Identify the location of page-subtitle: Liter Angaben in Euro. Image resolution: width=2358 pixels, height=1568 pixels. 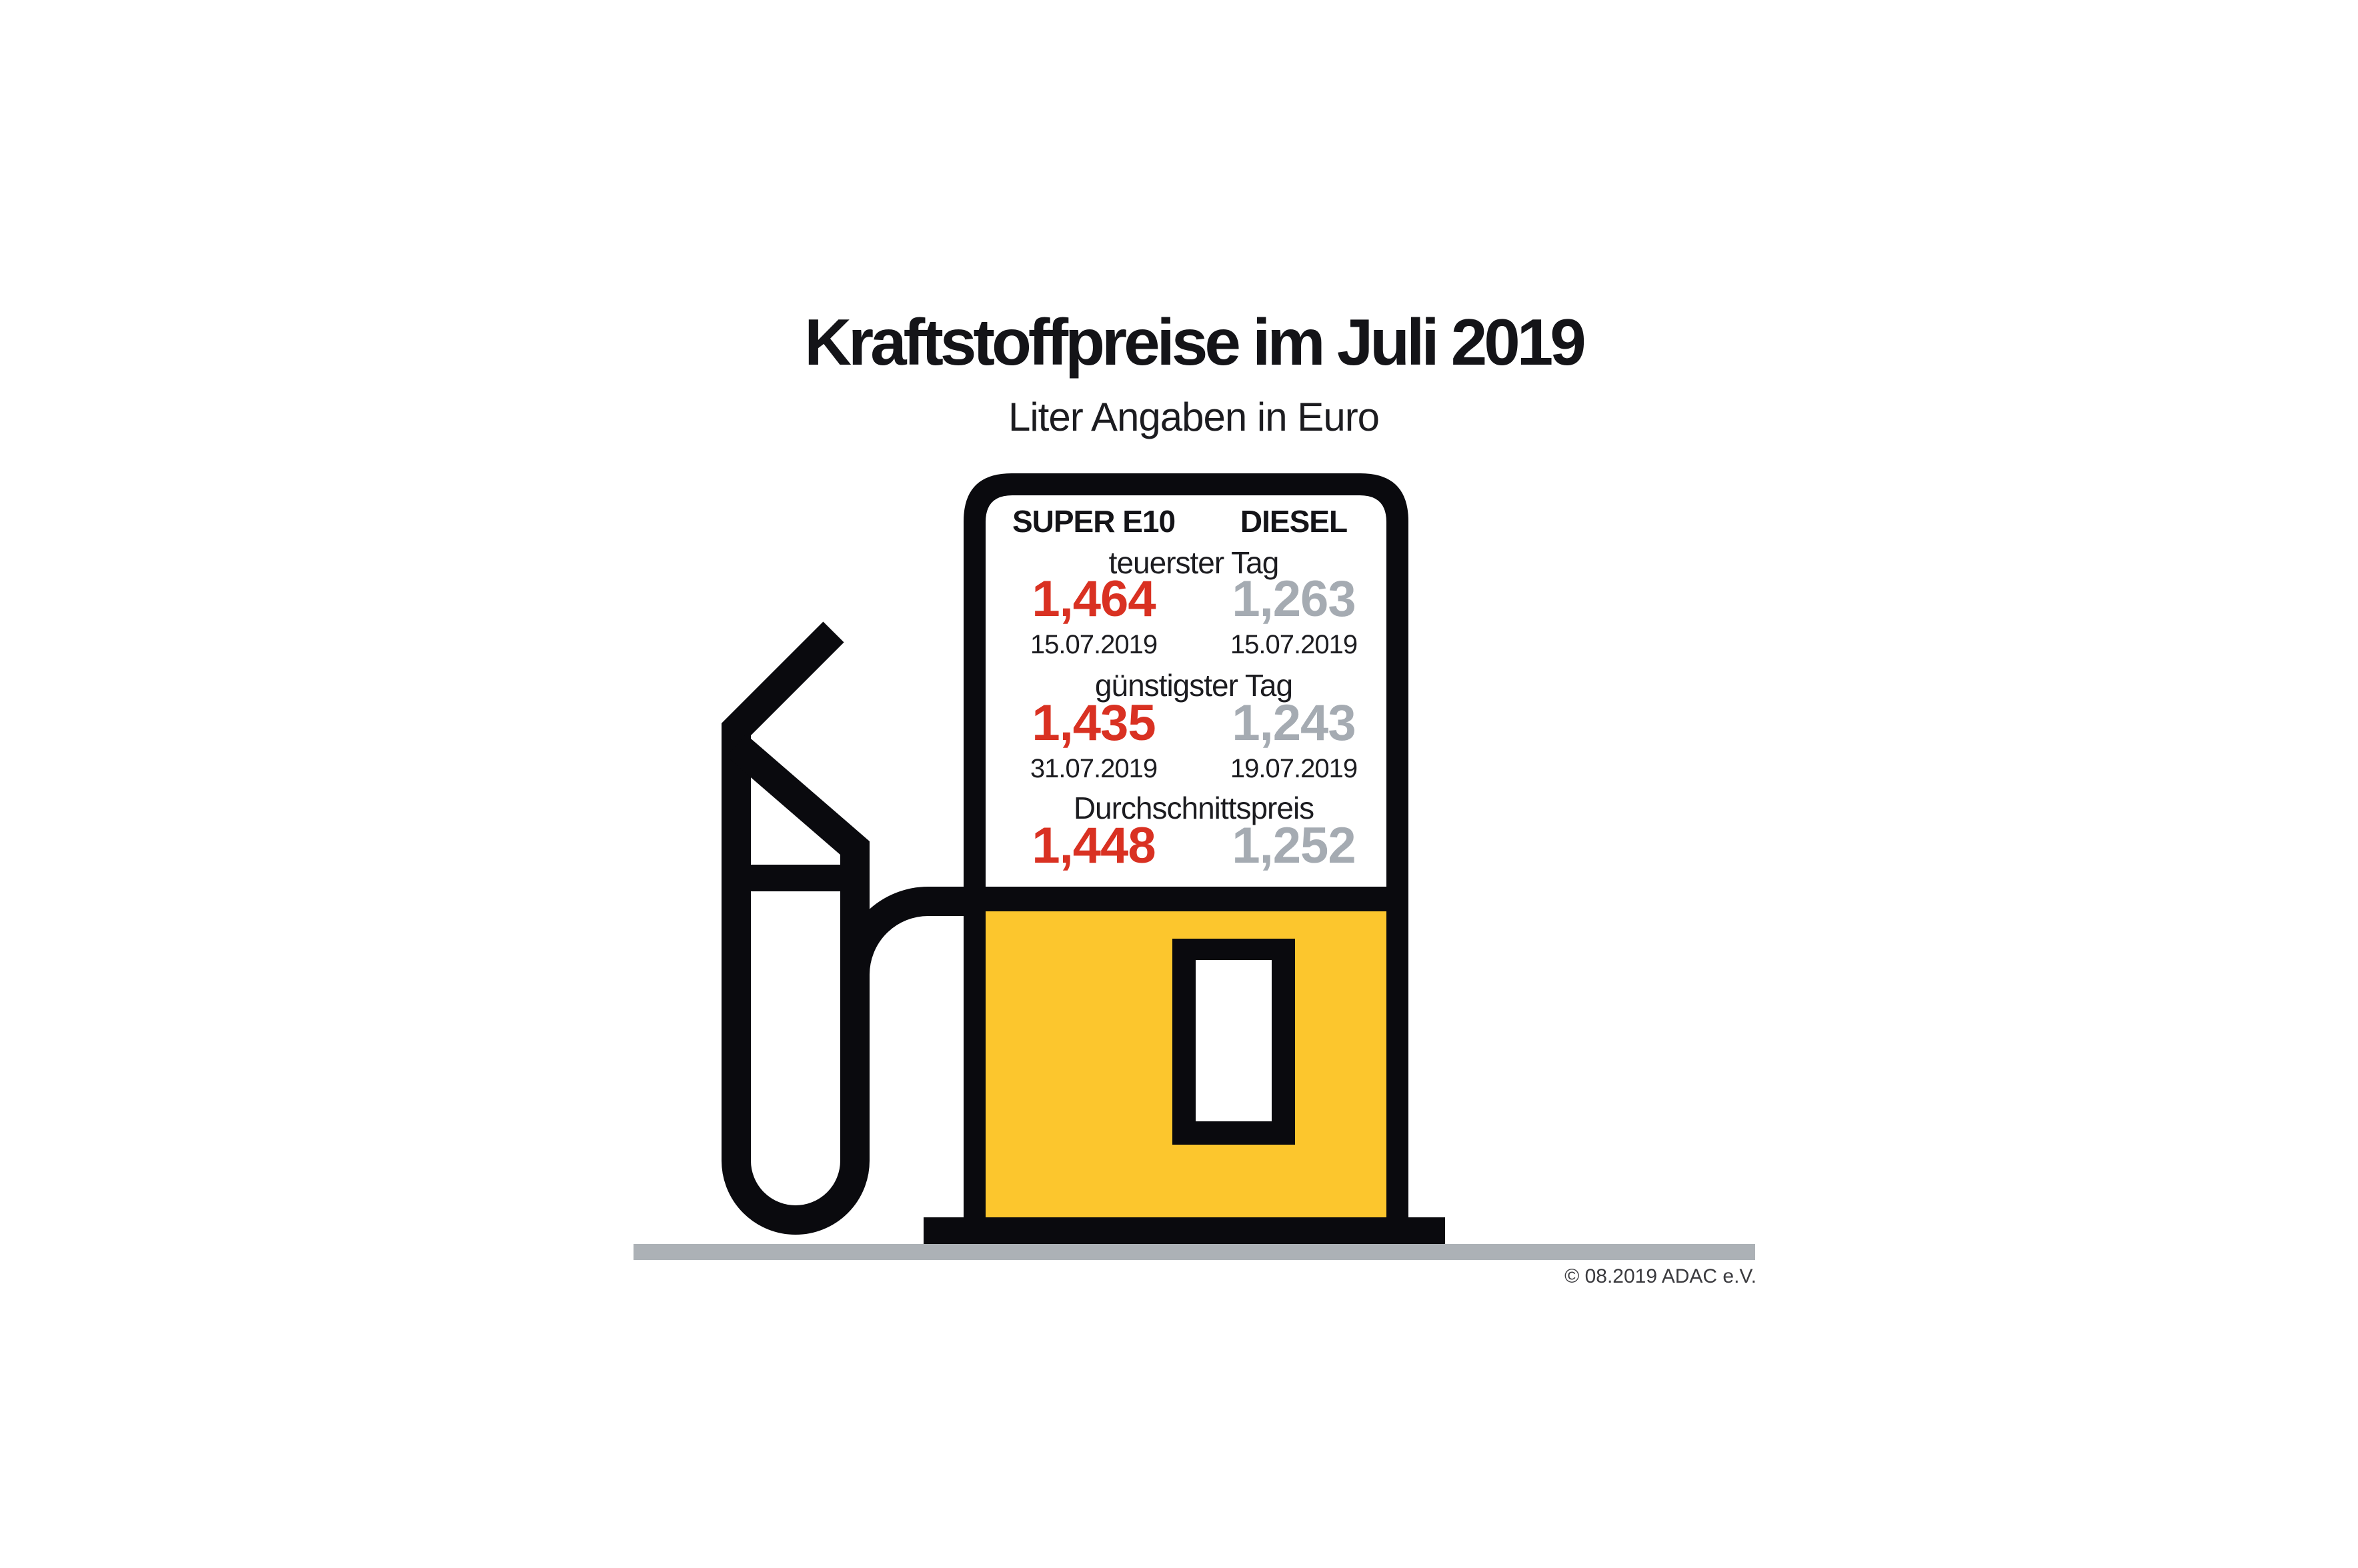
(1194, 417).